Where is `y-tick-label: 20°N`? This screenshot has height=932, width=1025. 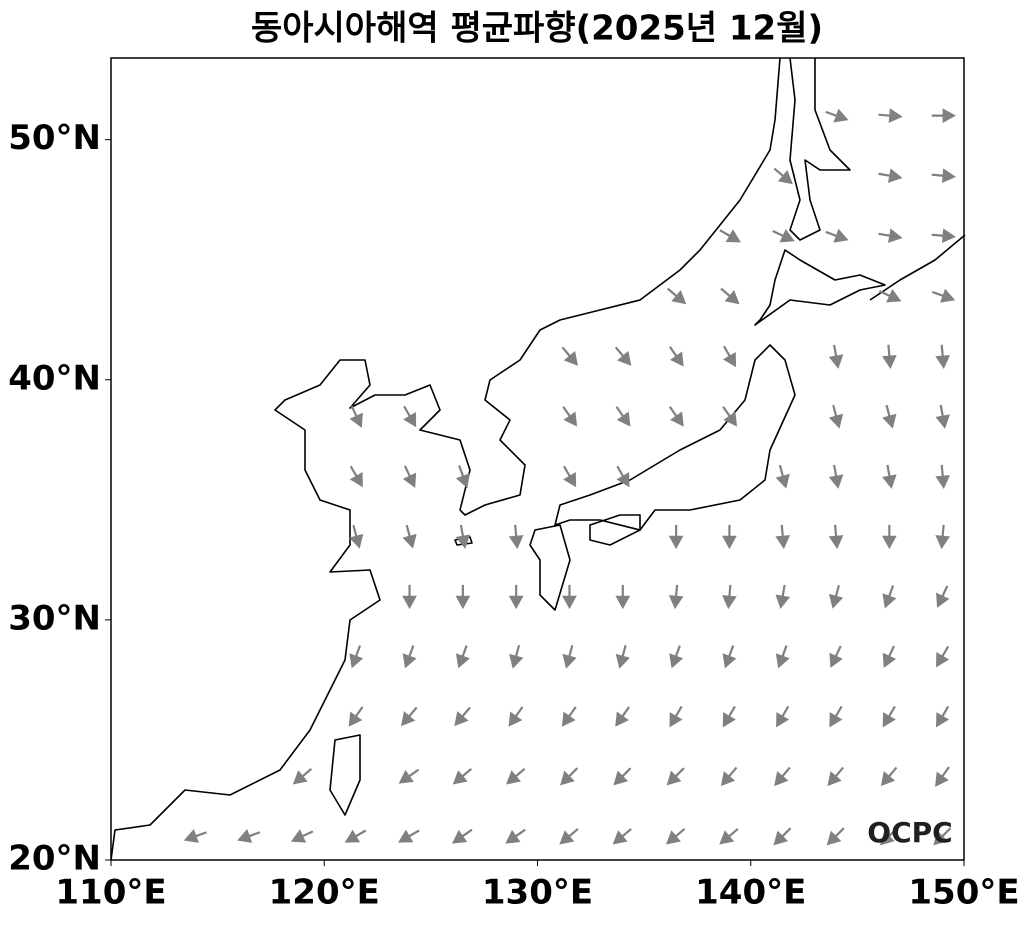
y-tick-label: 20°N is located at coordinates (54, 859).